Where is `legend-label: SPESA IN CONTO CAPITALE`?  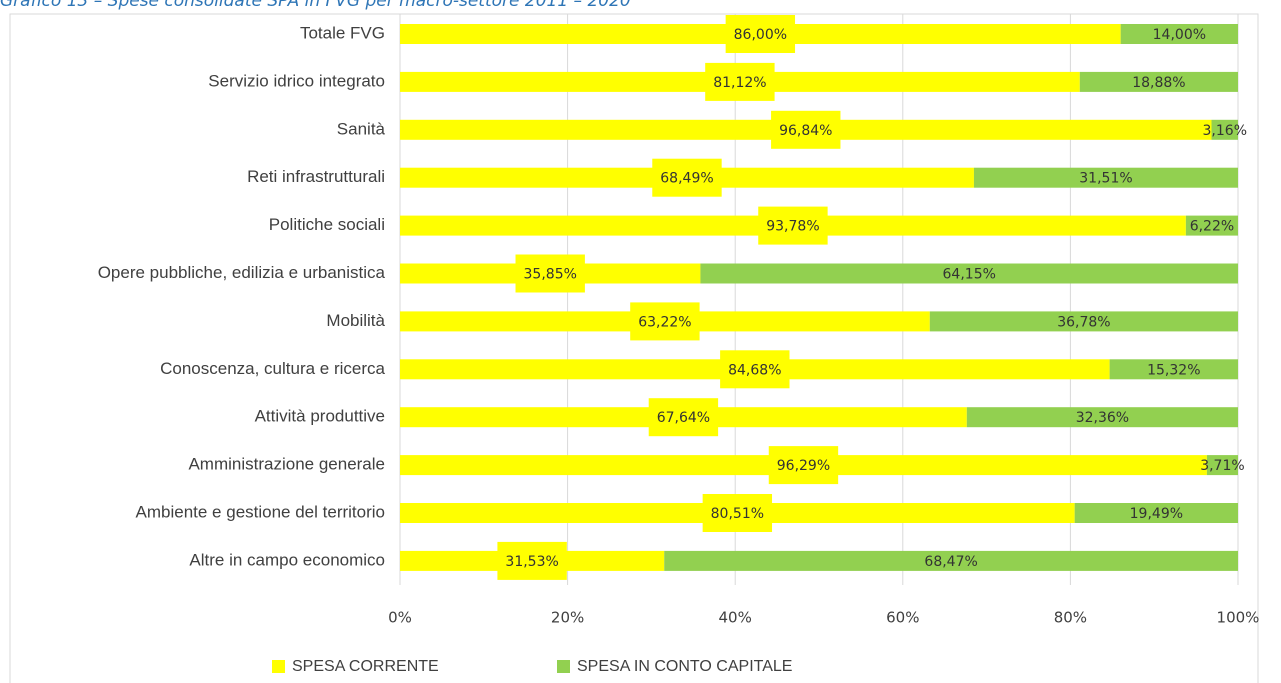 legend-label: SPESA IN CONTO CAPITALE is located at coordinates (684, 666).